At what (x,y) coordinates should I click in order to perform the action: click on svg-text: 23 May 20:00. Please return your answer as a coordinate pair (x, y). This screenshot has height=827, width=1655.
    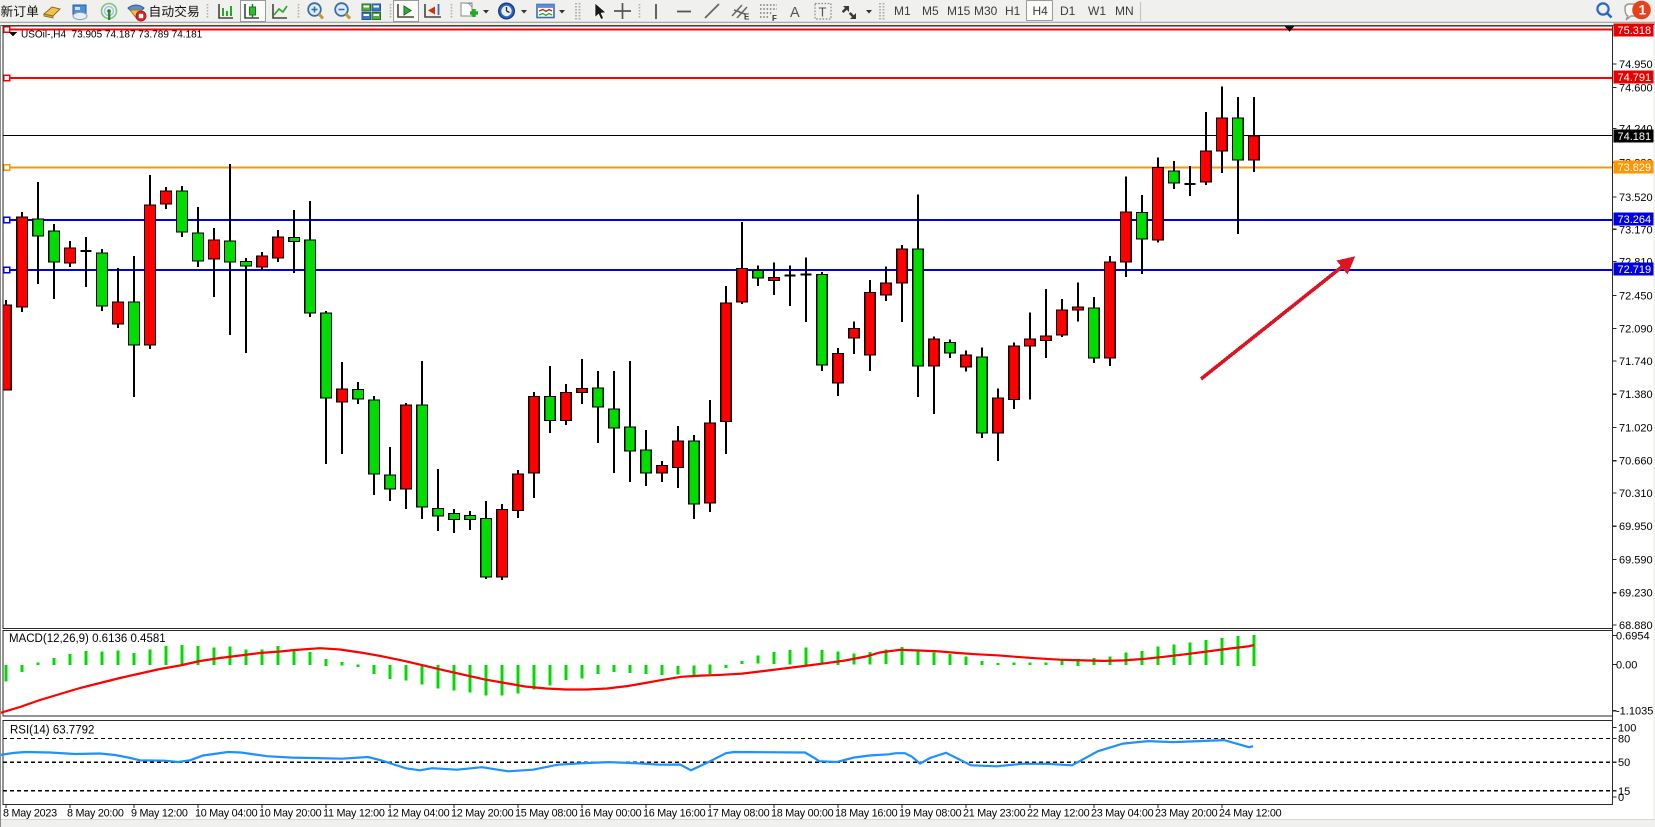
    Looking at the image, I should click on (1186, 814).